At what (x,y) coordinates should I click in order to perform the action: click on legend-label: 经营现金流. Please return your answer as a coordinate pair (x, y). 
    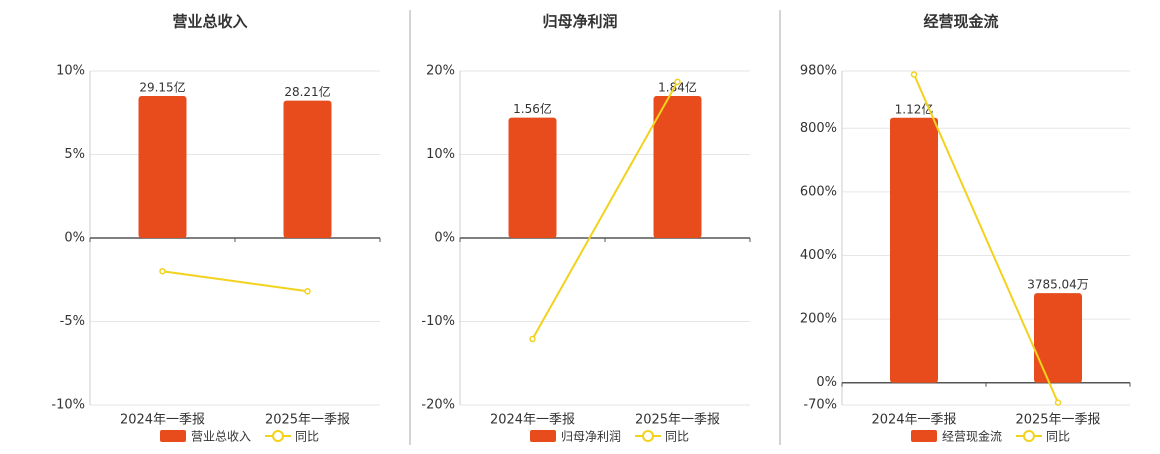
    Looking at the image, I should click on (972, 436).